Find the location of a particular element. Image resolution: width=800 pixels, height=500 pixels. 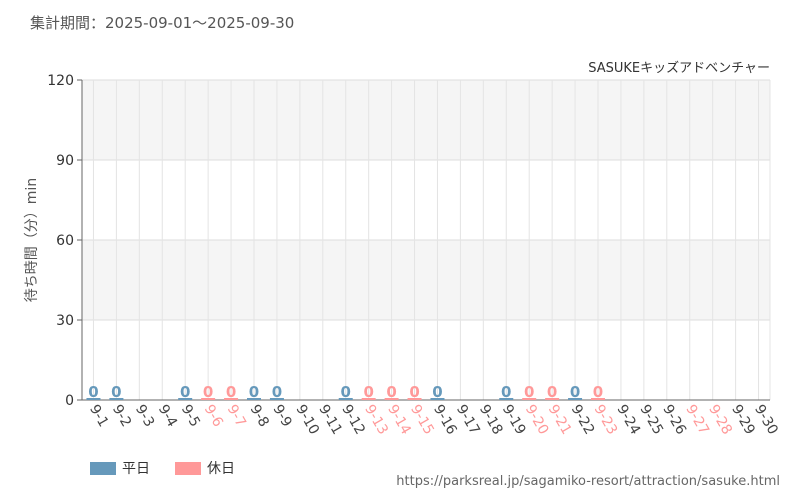

x-tick-label: 9-17 is located at coordinates (468, 420).